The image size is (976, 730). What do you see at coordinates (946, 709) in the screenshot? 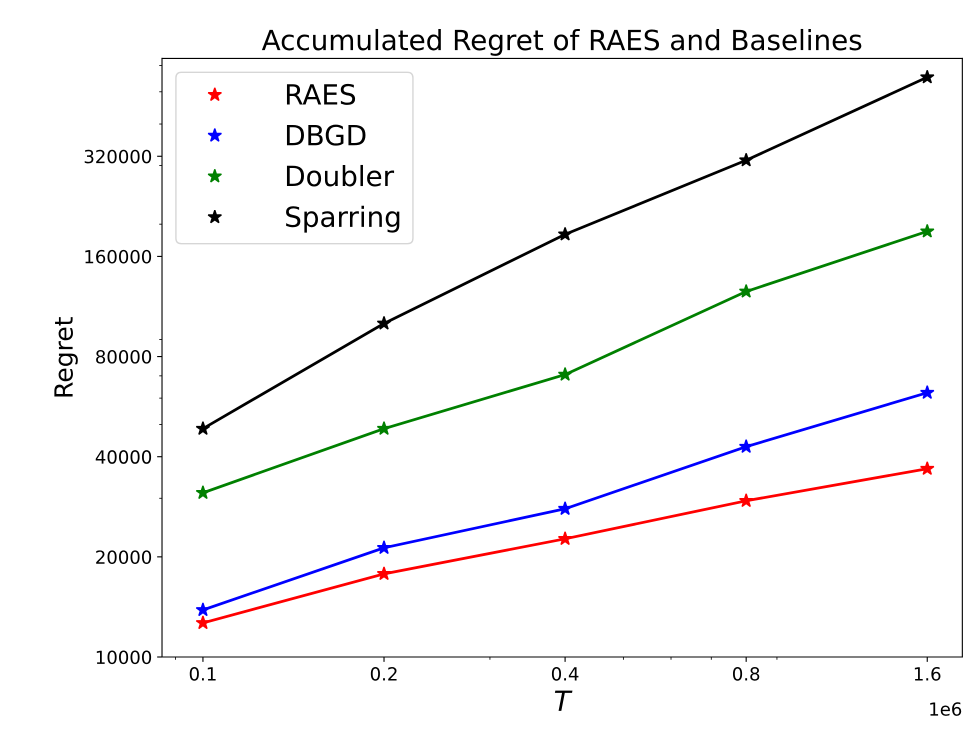
I see `text: 1e6` at bounding box center [946, 709].